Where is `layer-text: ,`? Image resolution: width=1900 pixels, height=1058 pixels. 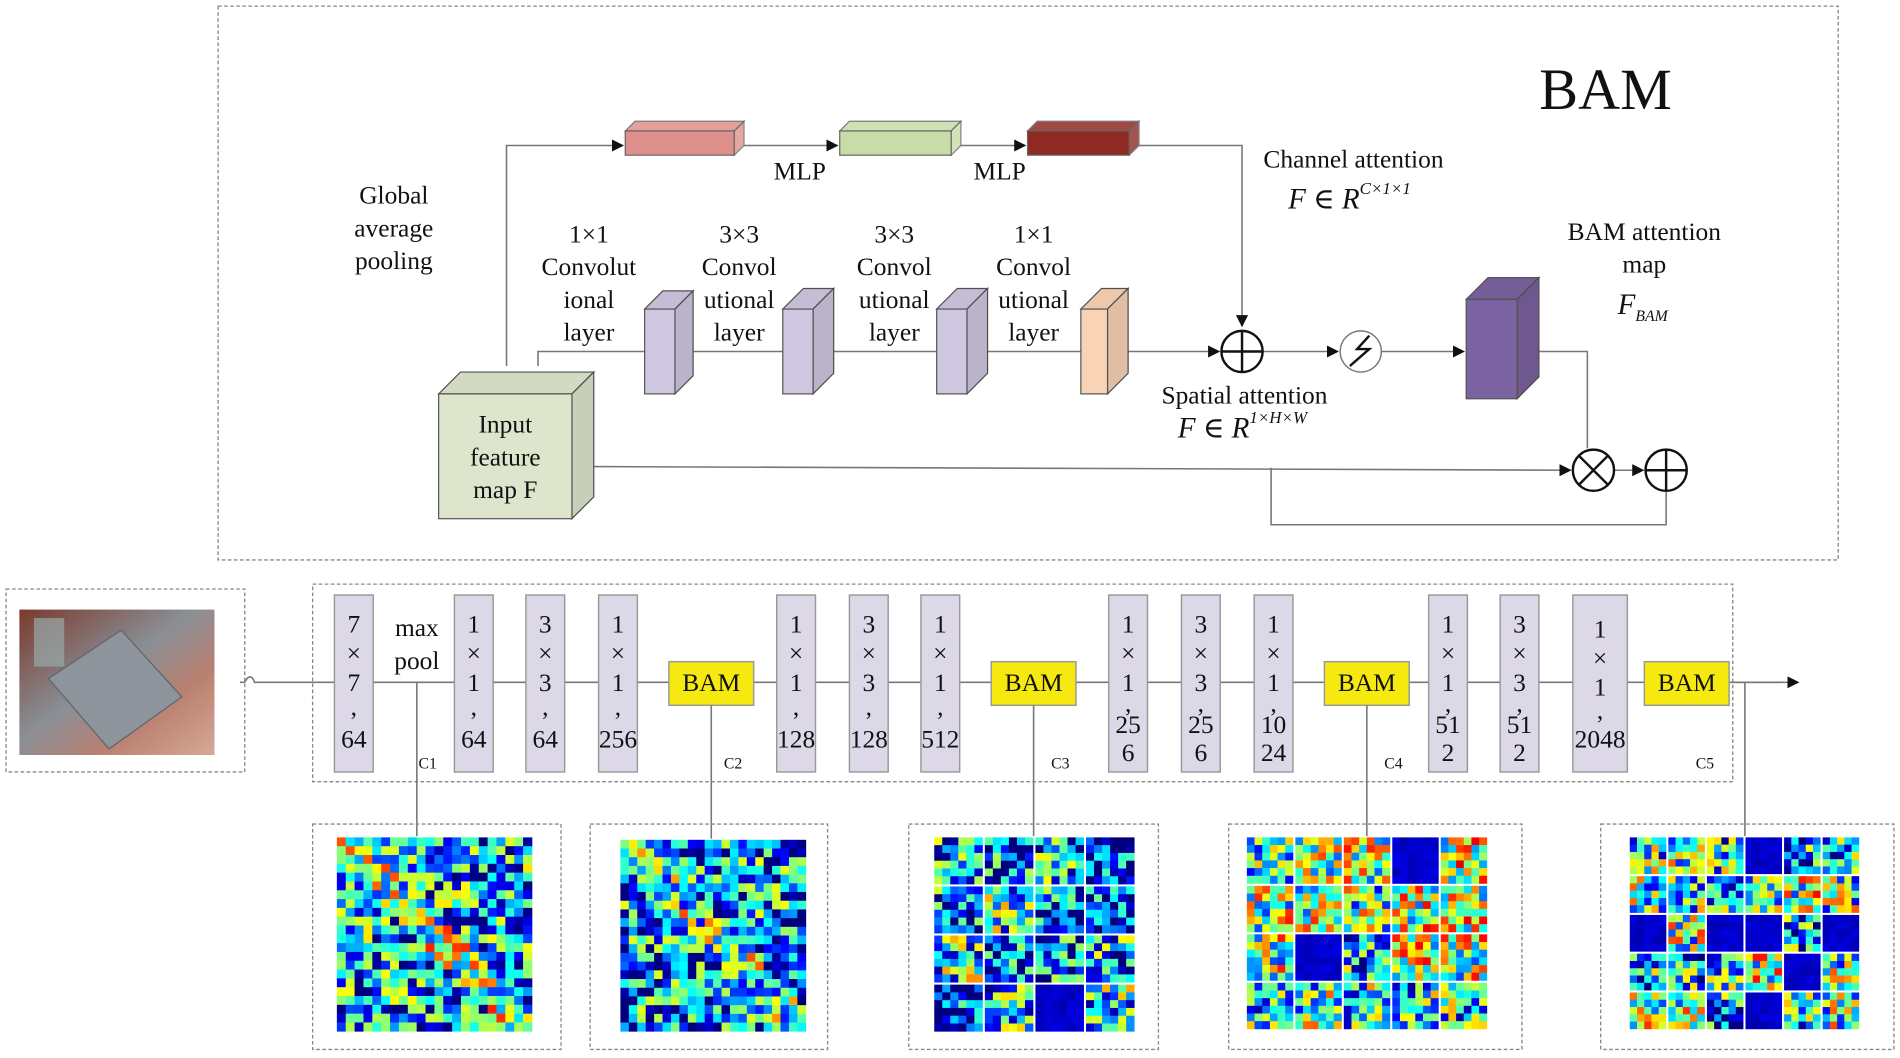 layer-text: , is located at coordinates (474, 706).